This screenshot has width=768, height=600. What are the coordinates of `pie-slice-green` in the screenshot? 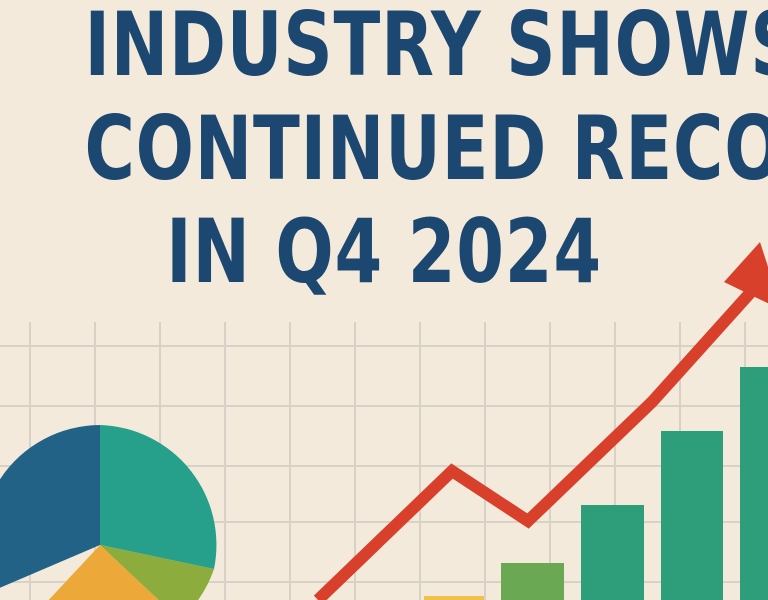 It's located at (157, 572).